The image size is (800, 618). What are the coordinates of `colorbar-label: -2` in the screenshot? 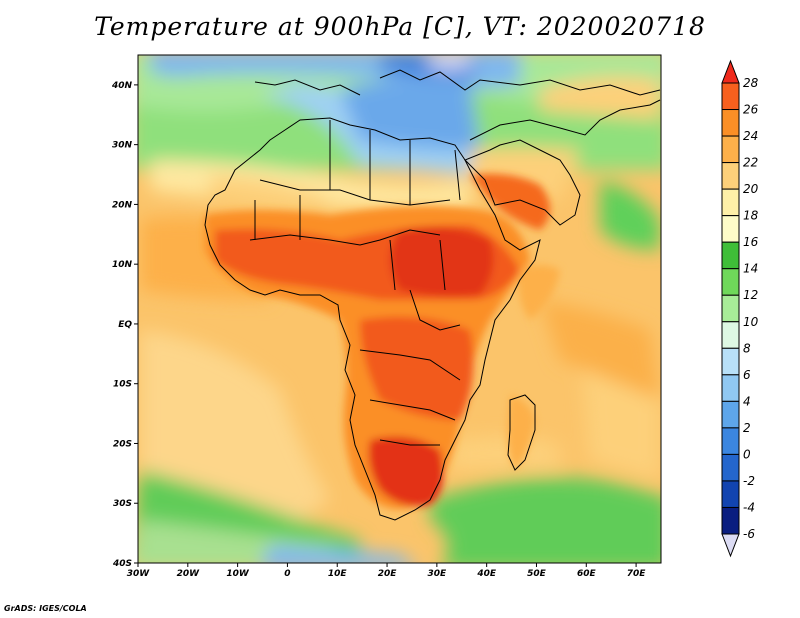 It's located at (749, 481).